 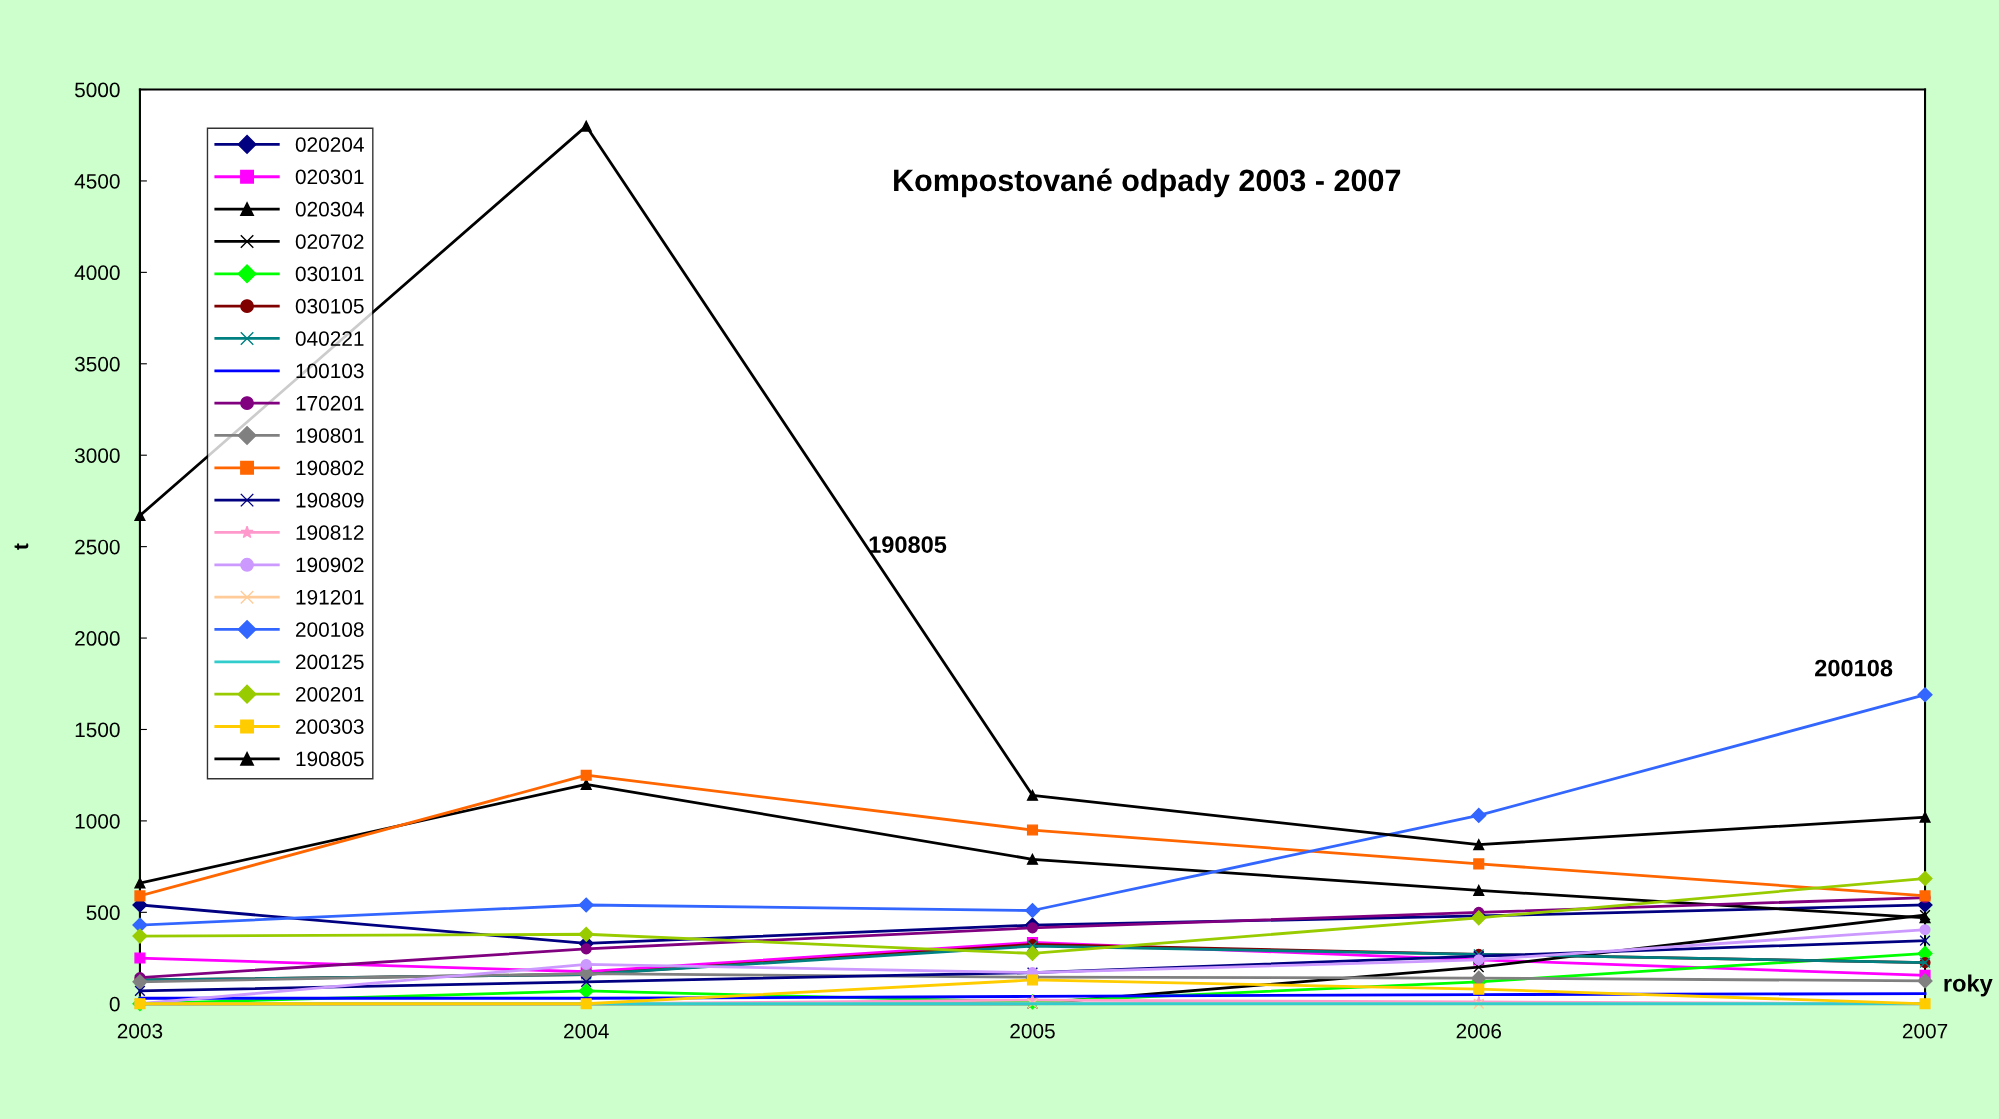 I want to click on y-axis-title: t, so click(x=21, y=546).